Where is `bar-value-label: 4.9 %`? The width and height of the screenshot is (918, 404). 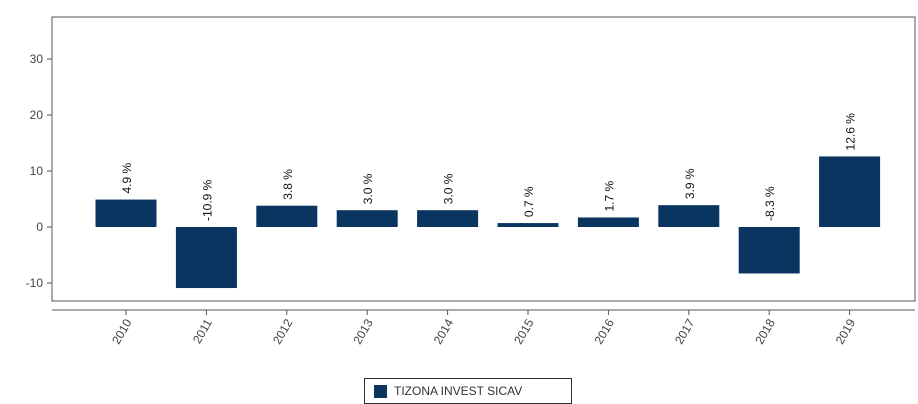 bar-value-label: 4.9 % is located at coordinates (127, 178).